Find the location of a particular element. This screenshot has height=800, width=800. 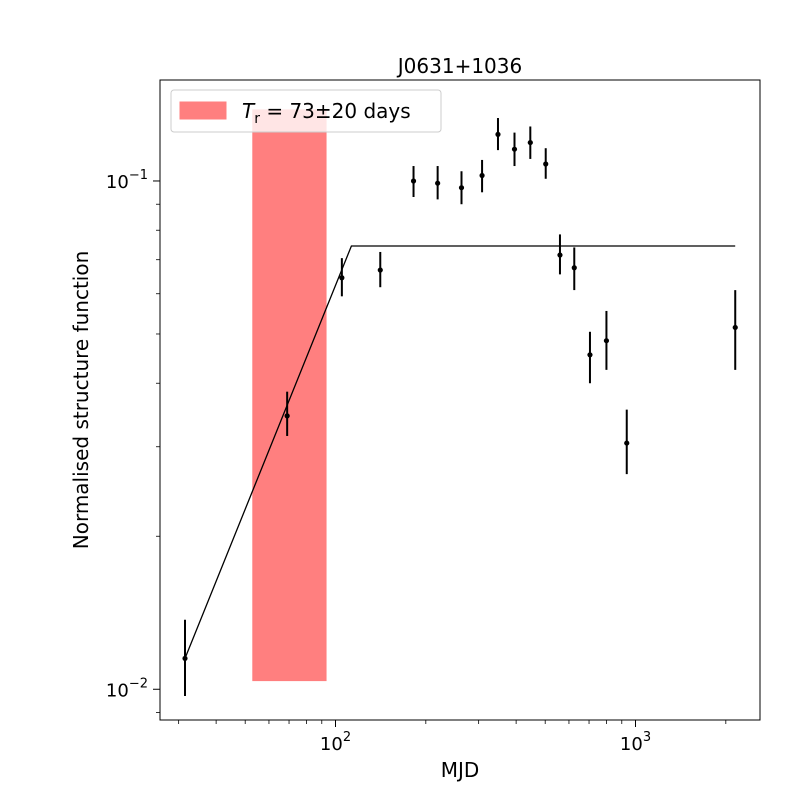

y-ticks: 10−210−1 is located at coordinates (133, 440).